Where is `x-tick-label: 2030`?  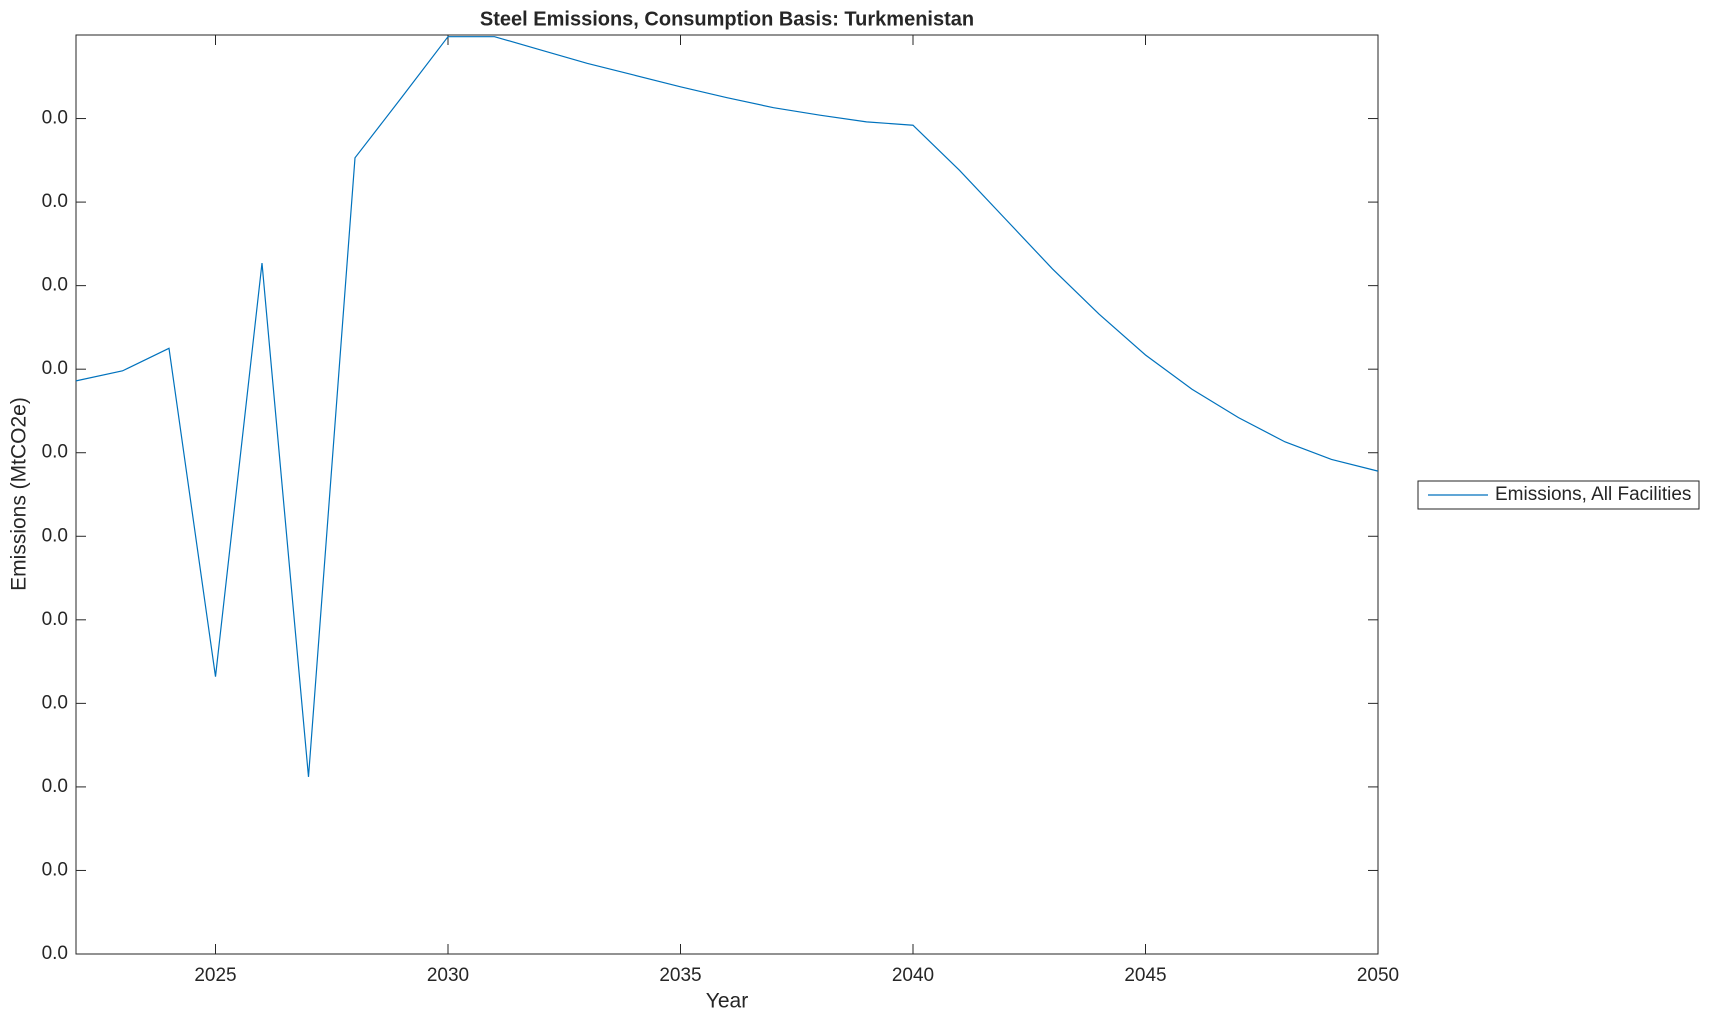
x-tick-label: 2030 is located at coordinates (448, 975).